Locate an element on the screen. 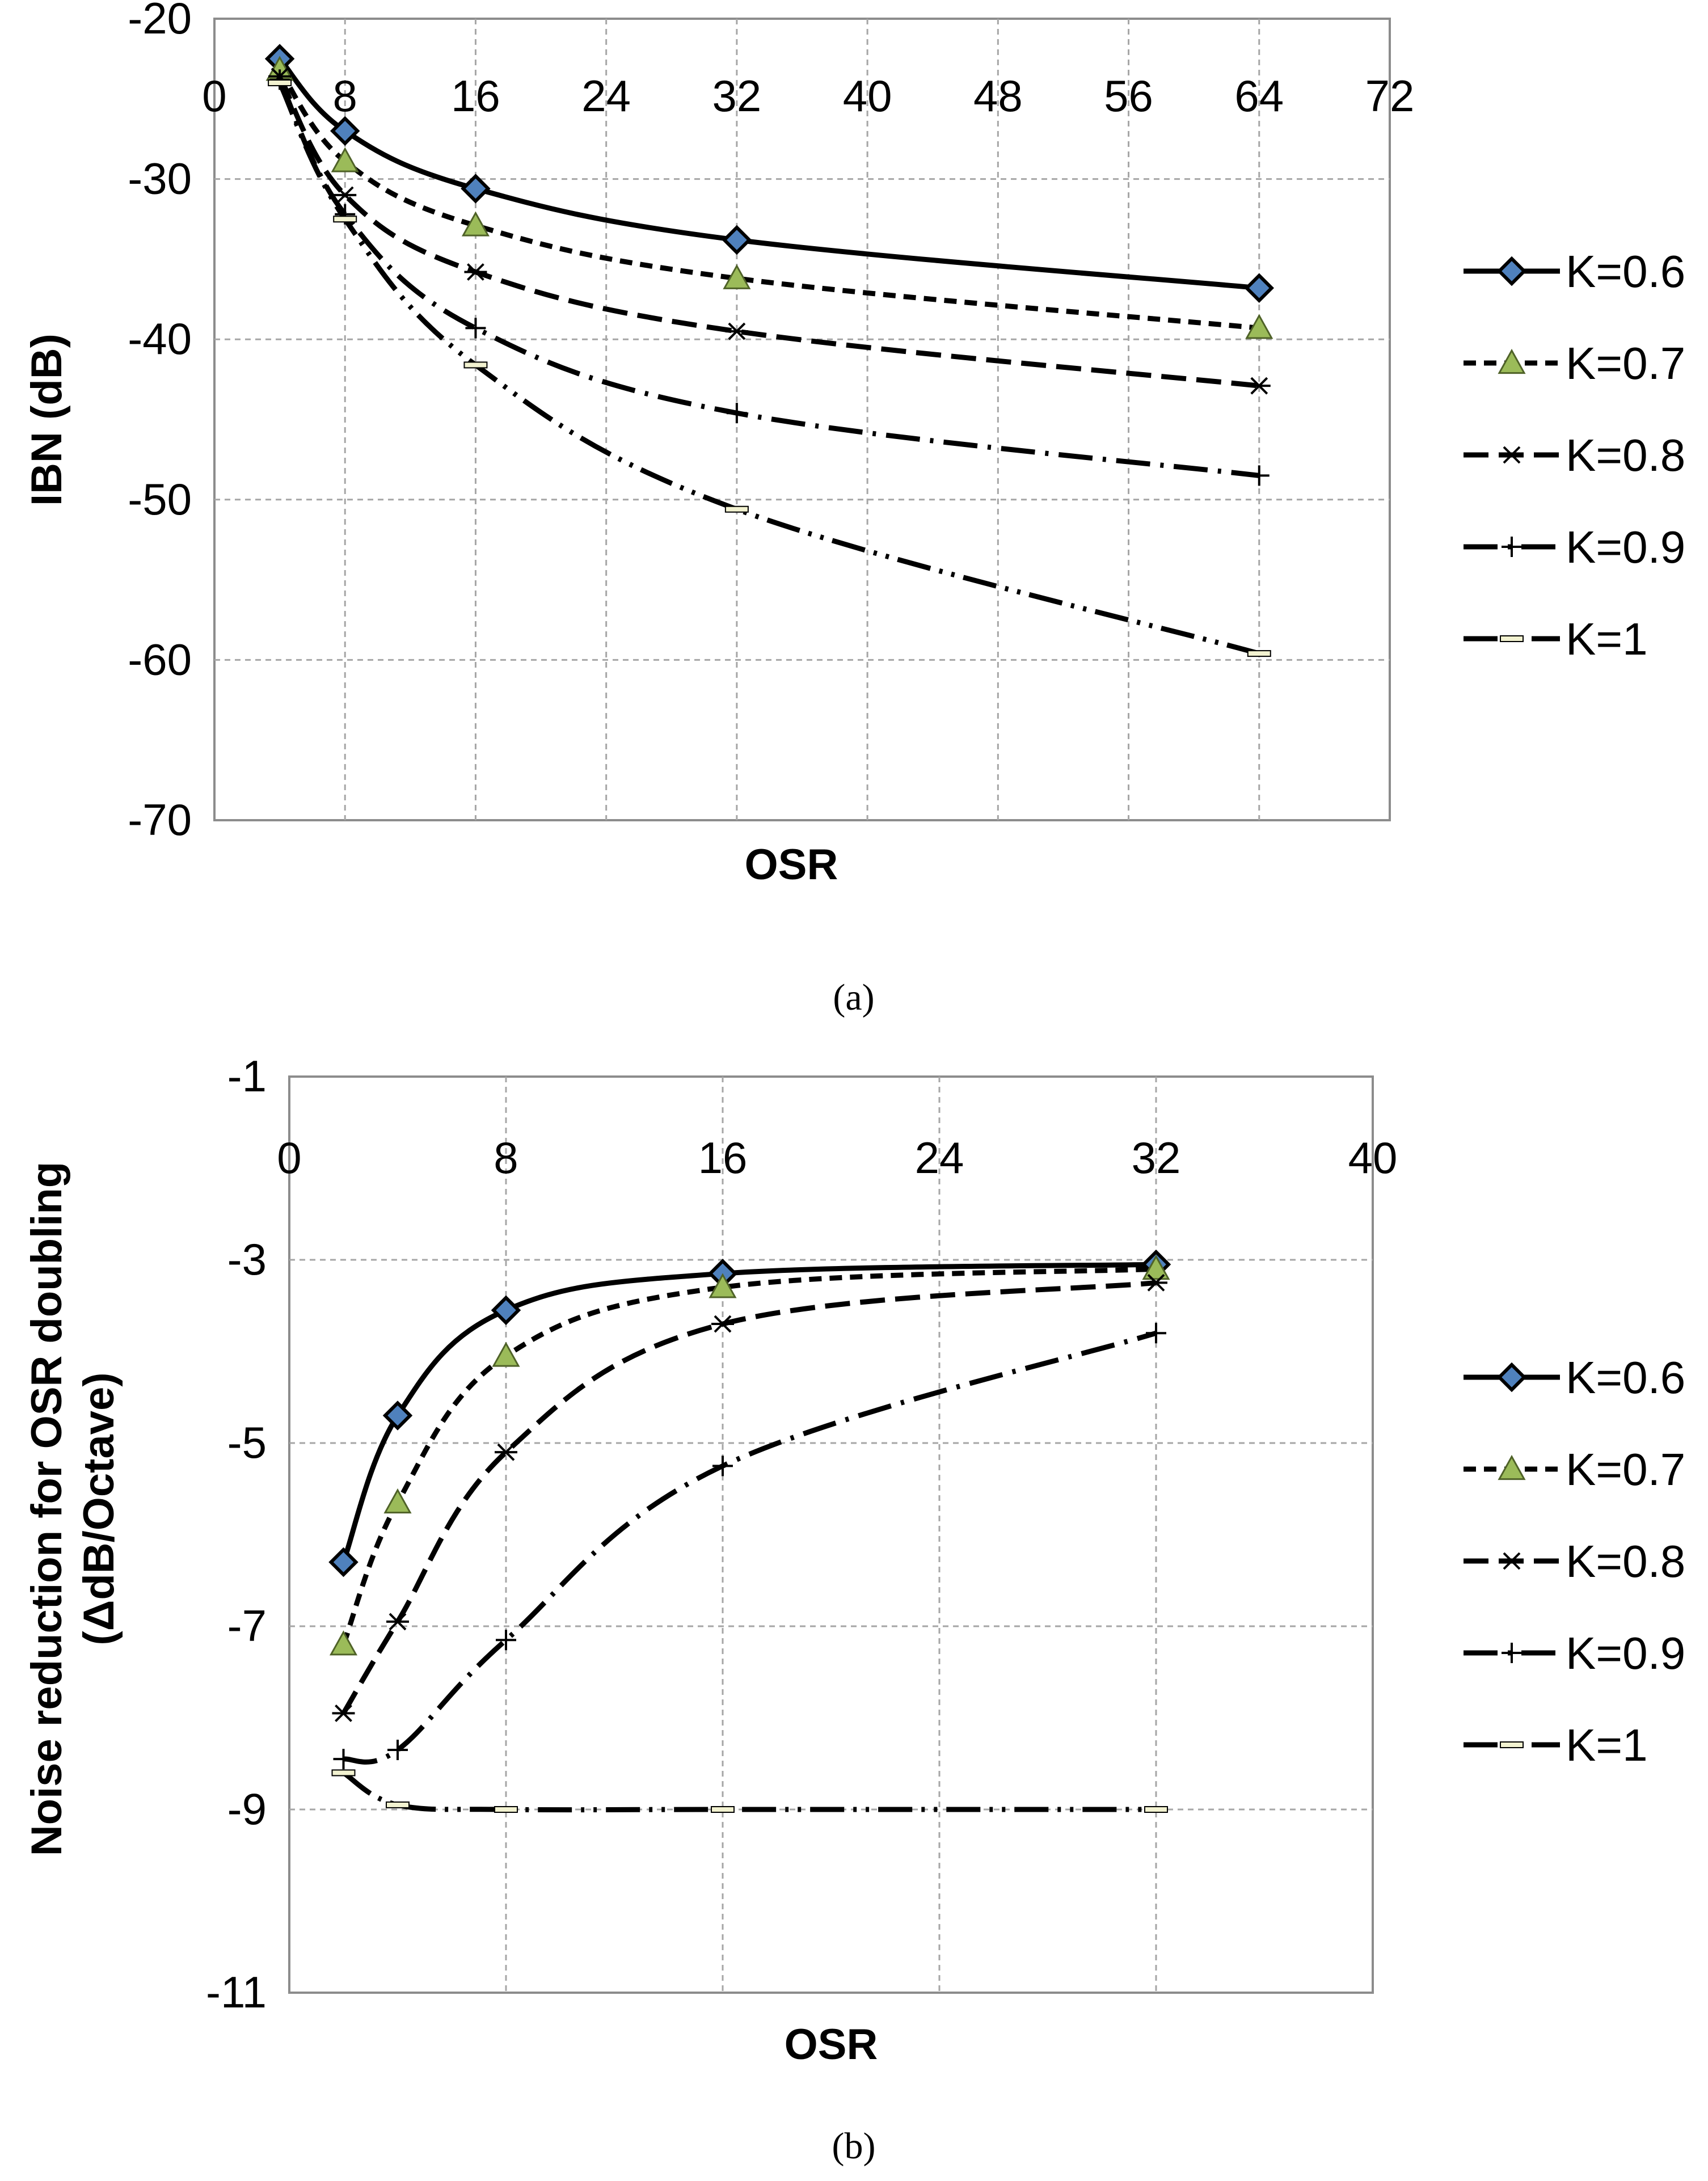  x-axis-label: OSR is located at coordinates (831, 2044).